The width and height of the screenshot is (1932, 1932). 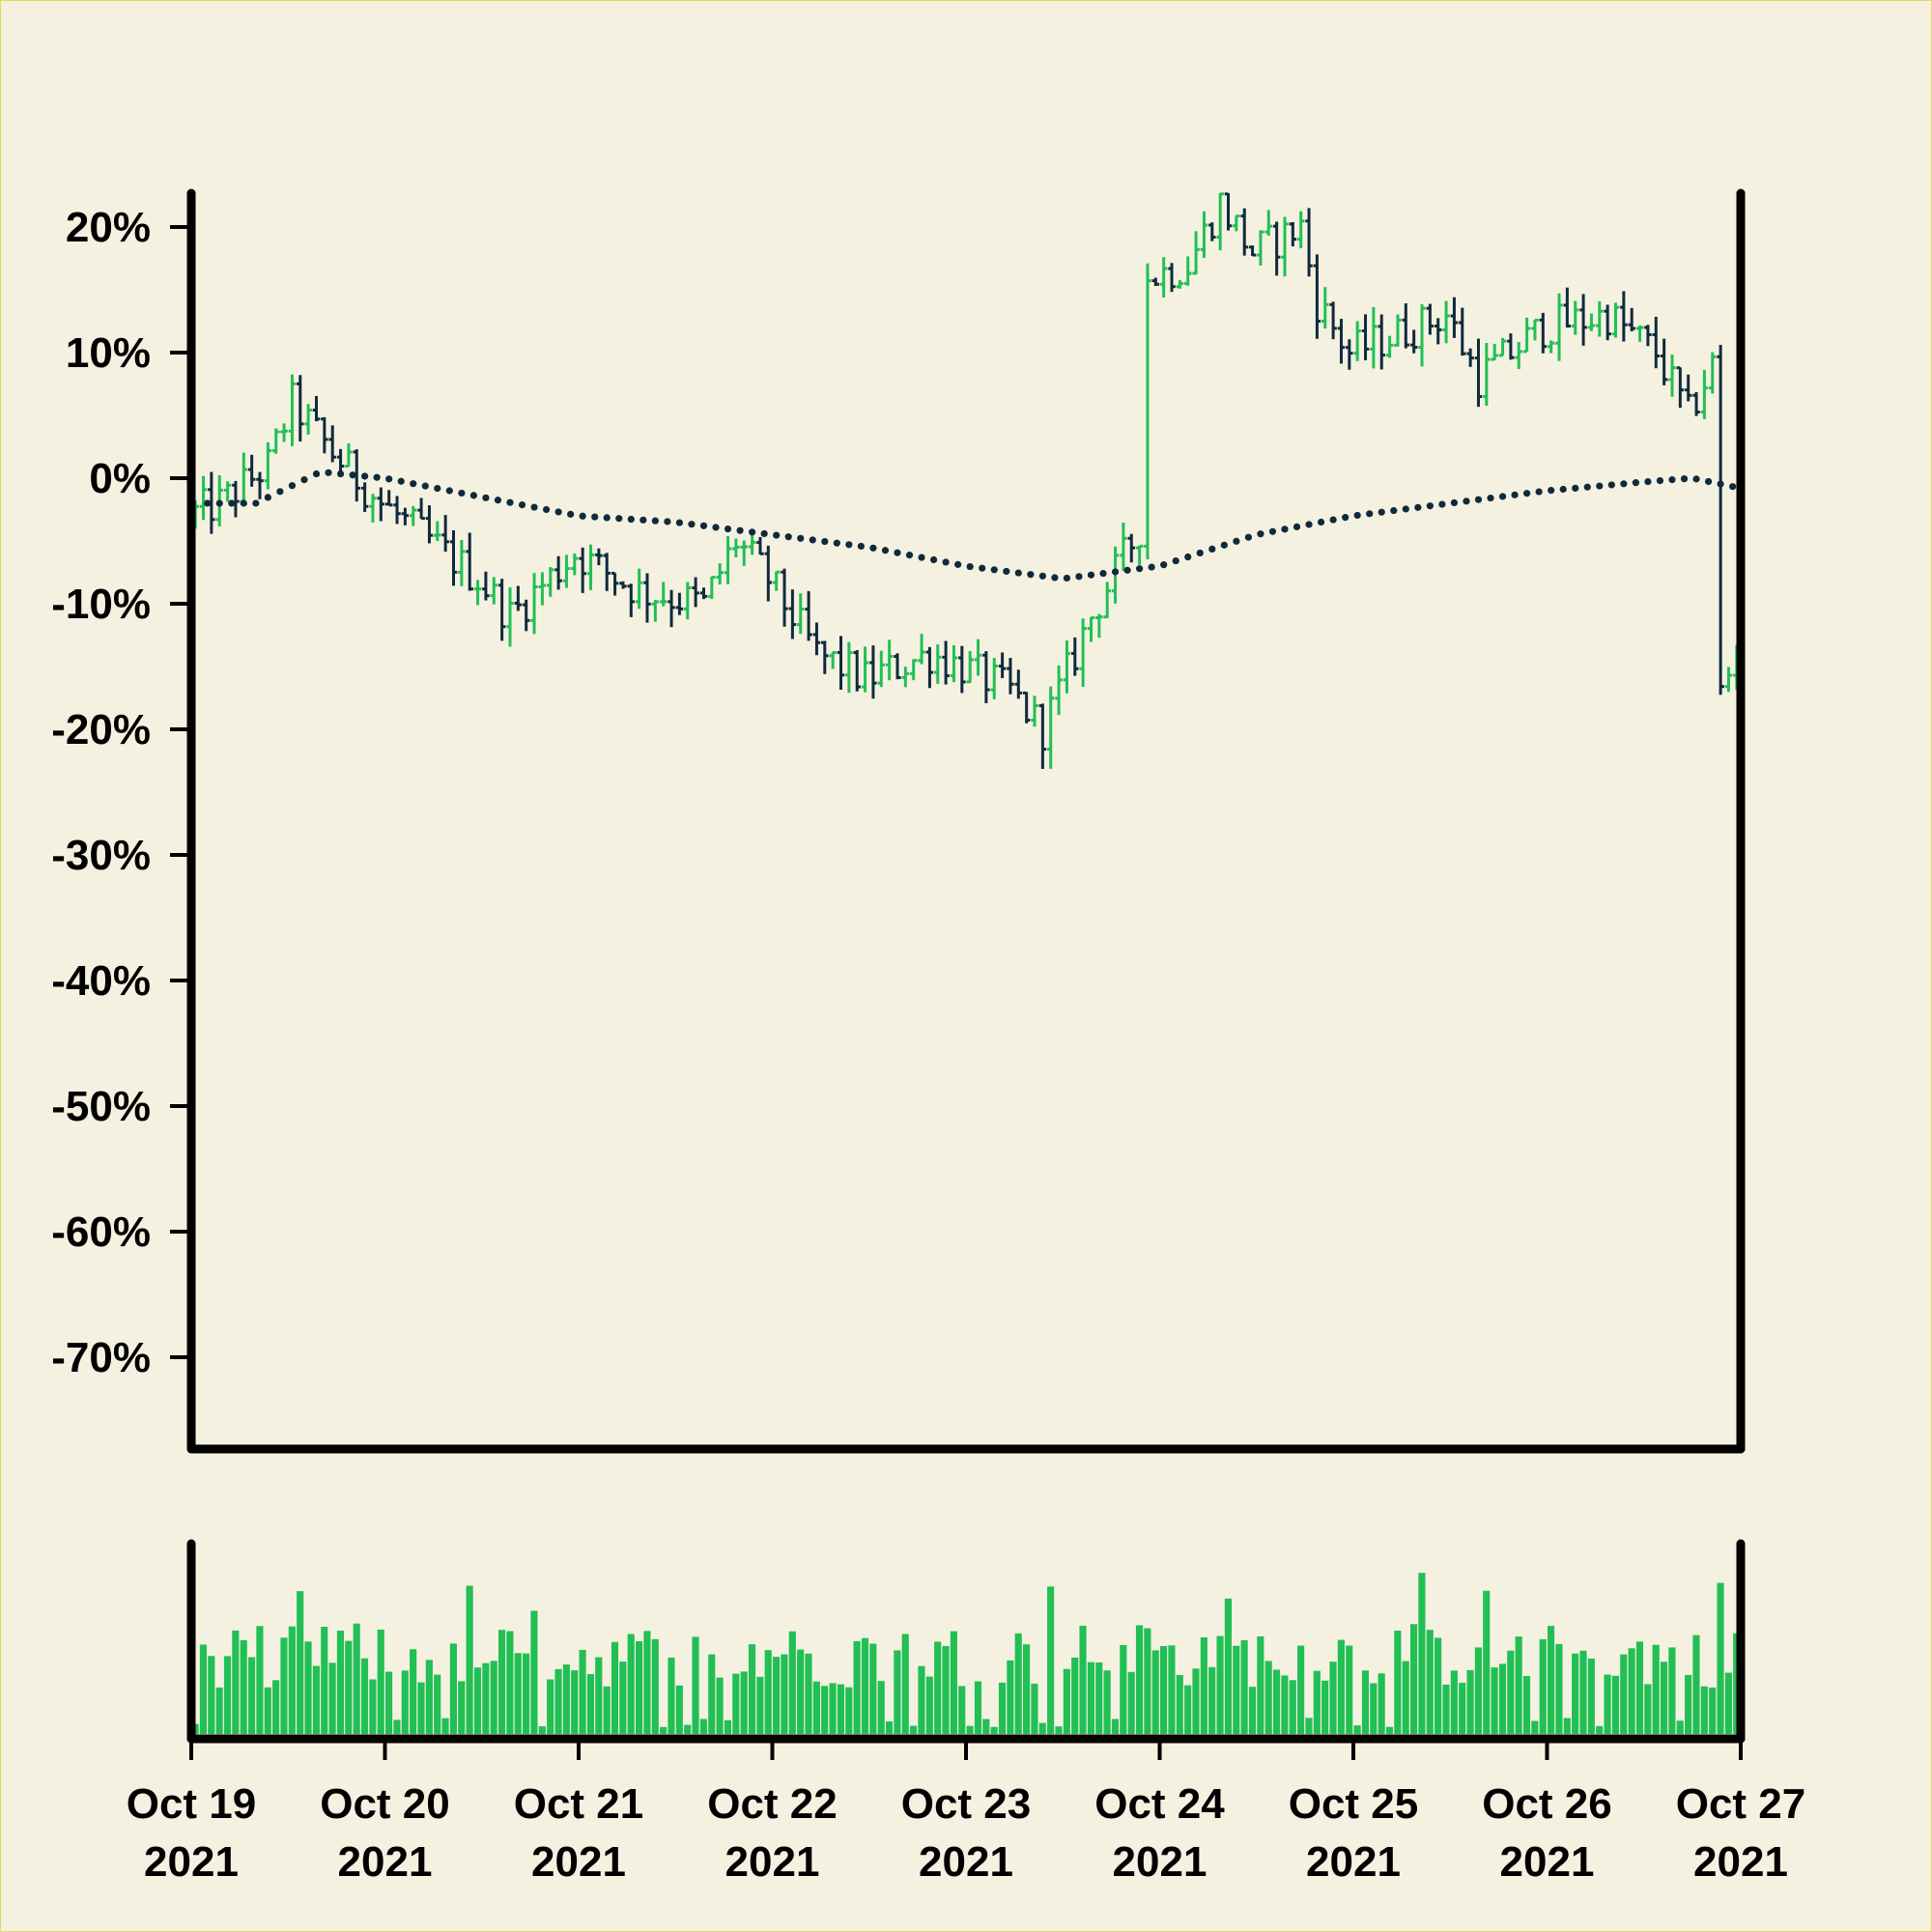 I want to click on y-tick-label: 10%, so click(x=108, y=353).